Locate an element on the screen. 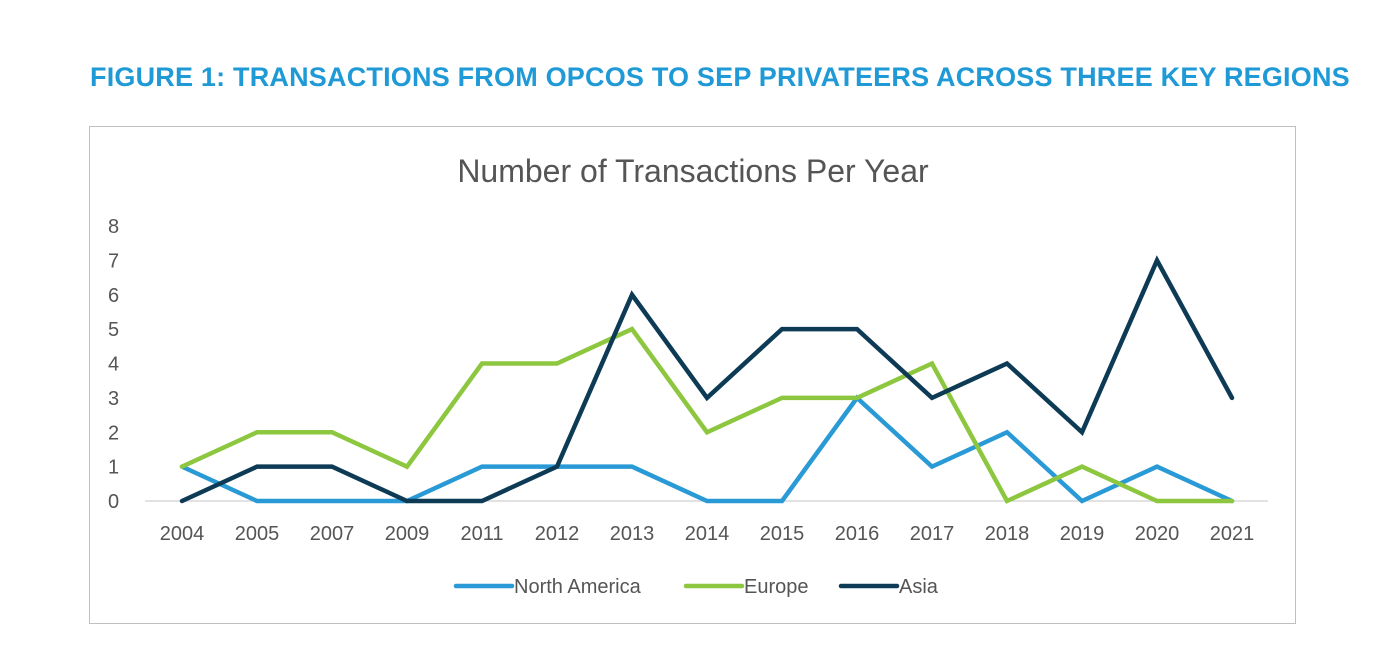 Image resolution: width=1397 pixels, height=671 pixels. y-tick-label: 0 is located at coordinates (113, 502).